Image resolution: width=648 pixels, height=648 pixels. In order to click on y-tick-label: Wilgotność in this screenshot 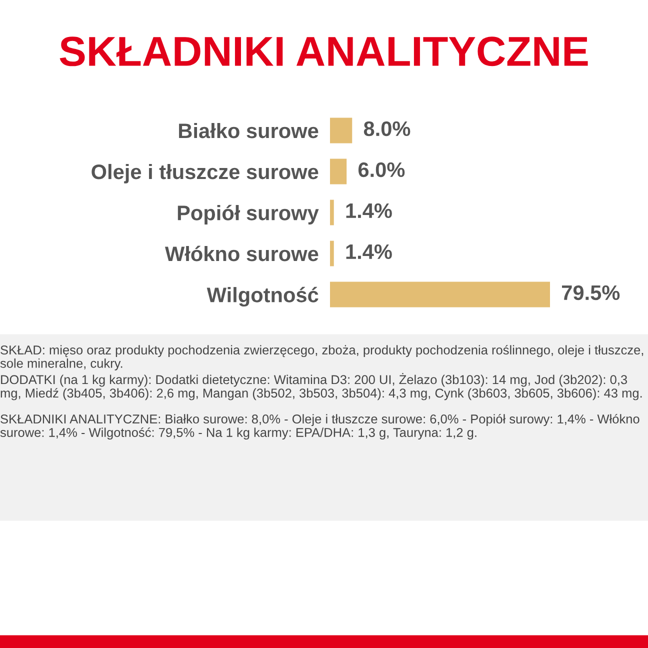, I will do `click(262, 296)`.